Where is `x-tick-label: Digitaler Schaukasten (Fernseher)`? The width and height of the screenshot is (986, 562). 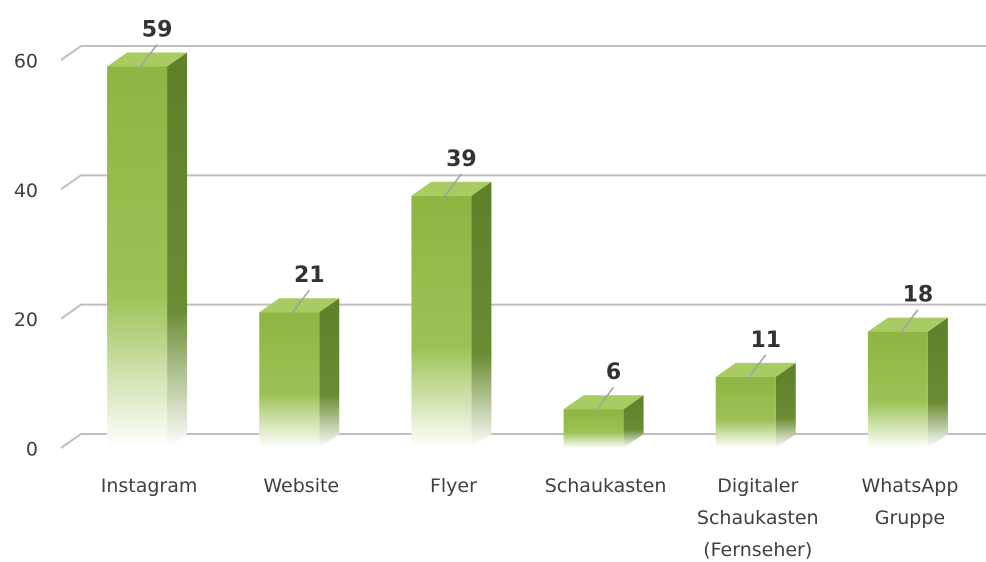 x-tick-label: Digitaler Schaukasten (Fernseher) is located at coordinates (758, 518).